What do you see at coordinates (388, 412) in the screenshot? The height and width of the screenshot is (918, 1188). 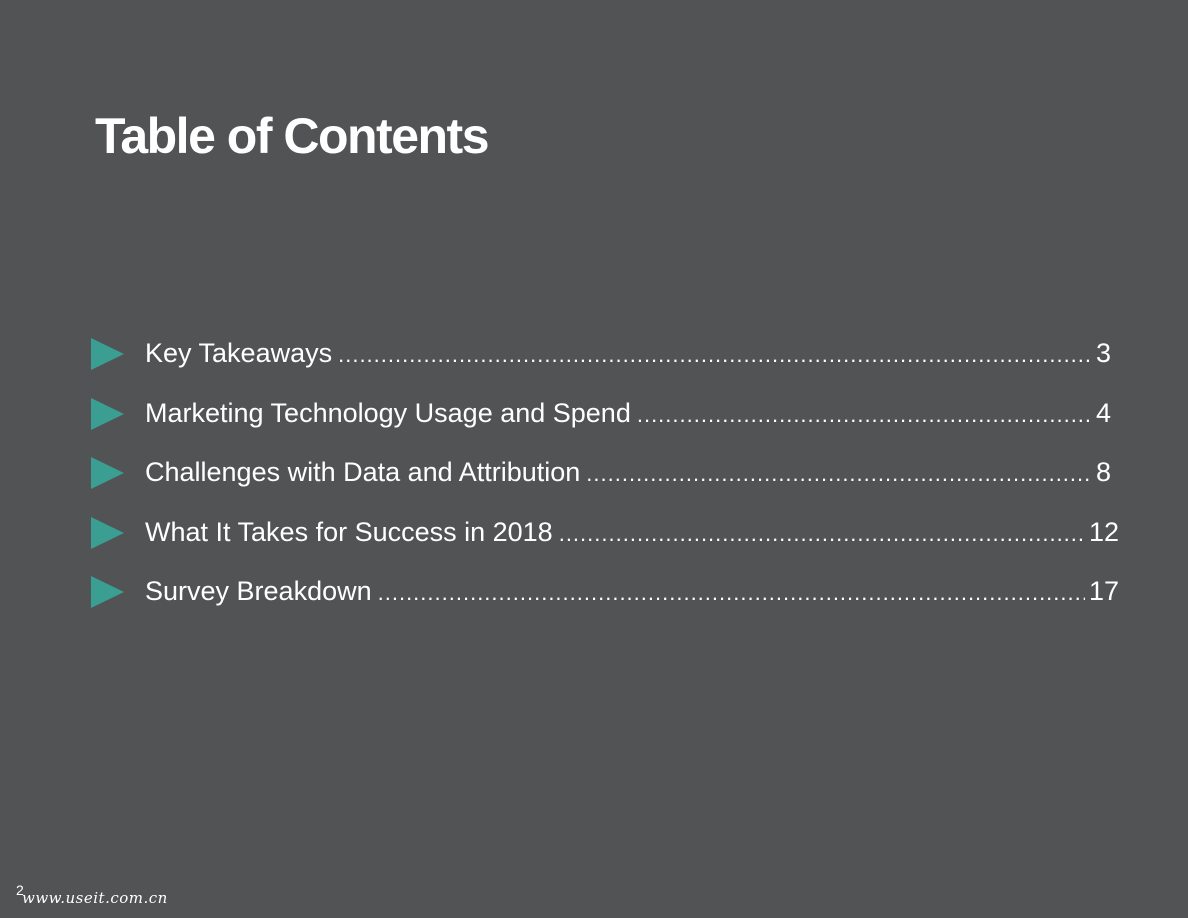 I see `toc-entry-label: Marketing Technology Usage and Spend` at bounding box center [388, 412].